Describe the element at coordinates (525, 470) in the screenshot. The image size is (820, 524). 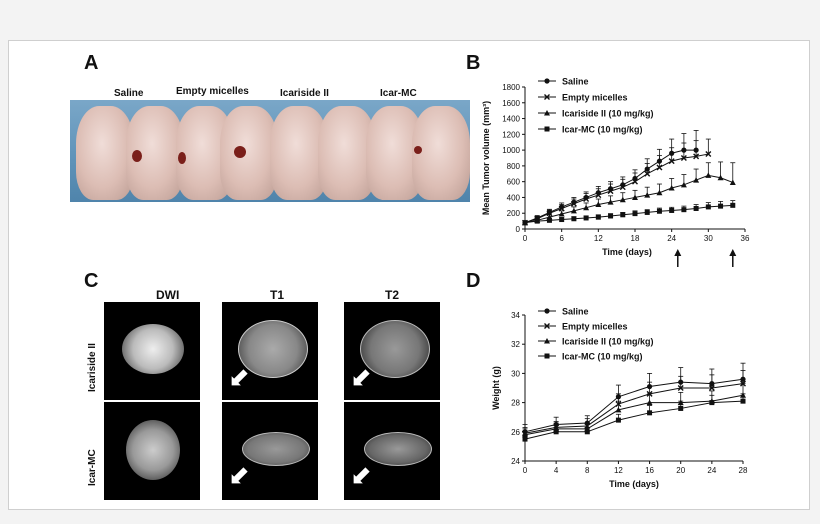
I see `chart-d-x-tick-label: 0` at that location.